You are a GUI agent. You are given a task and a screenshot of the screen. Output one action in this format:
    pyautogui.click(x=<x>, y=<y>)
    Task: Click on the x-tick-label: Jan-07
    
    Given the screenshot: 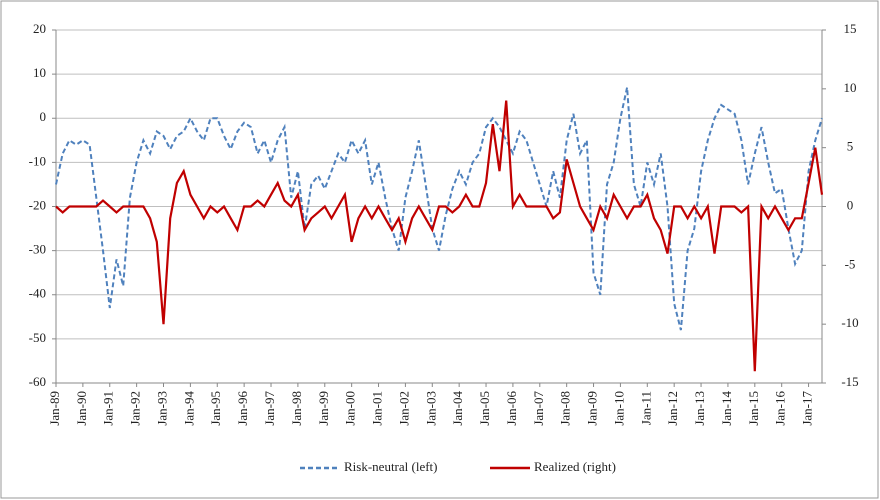 What is the action you would take?
    pyautogui.click(x=538, y=408)
    